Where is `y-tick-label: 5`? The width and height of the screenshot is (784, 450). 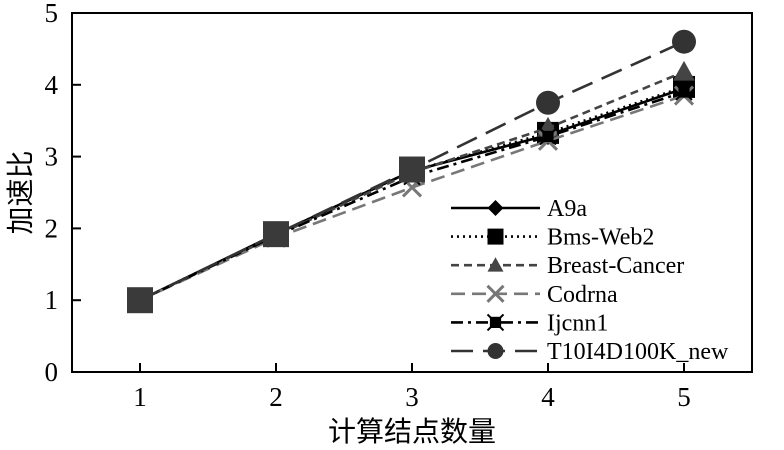
y-tick-label: 5 is located at coordinates (52, 14).